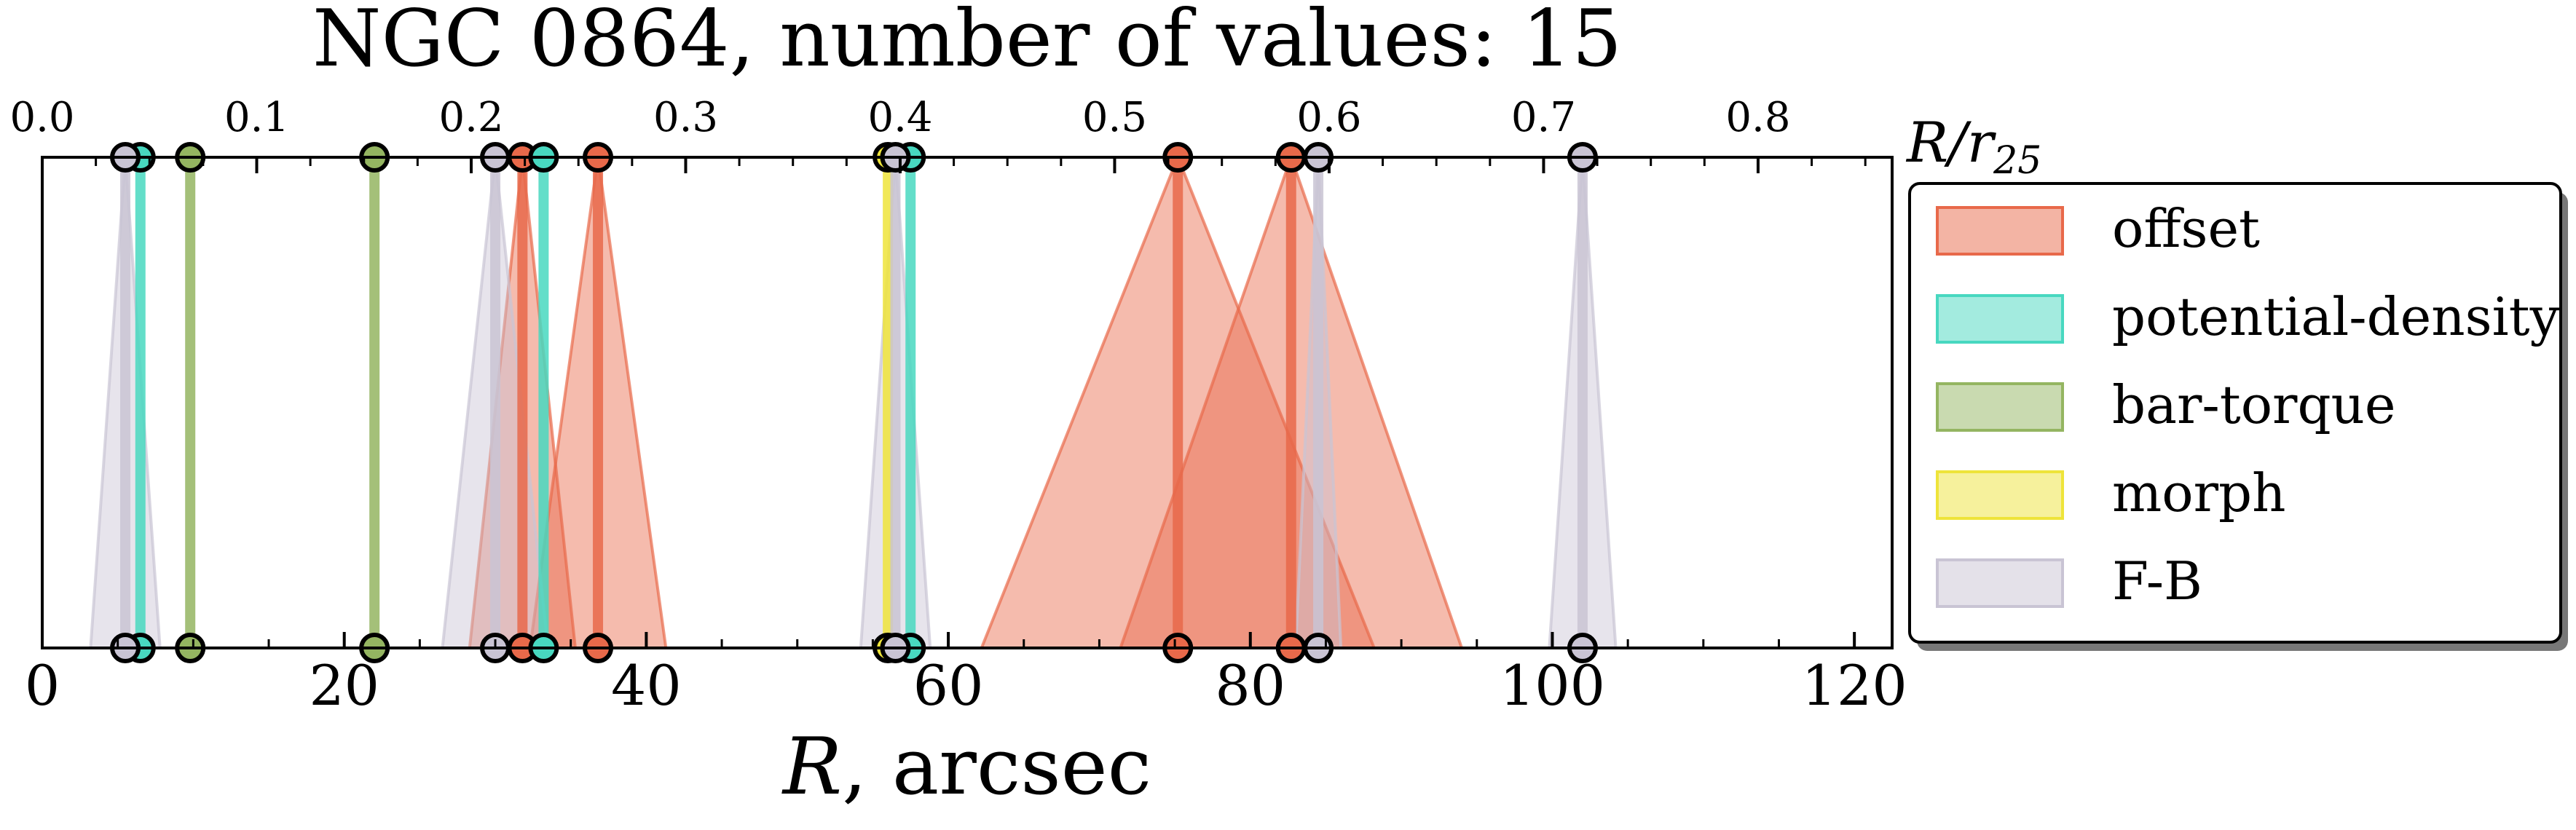  I want to click on bottom-axis: 0 20 40 60 80 100 120, so click(966, 675).